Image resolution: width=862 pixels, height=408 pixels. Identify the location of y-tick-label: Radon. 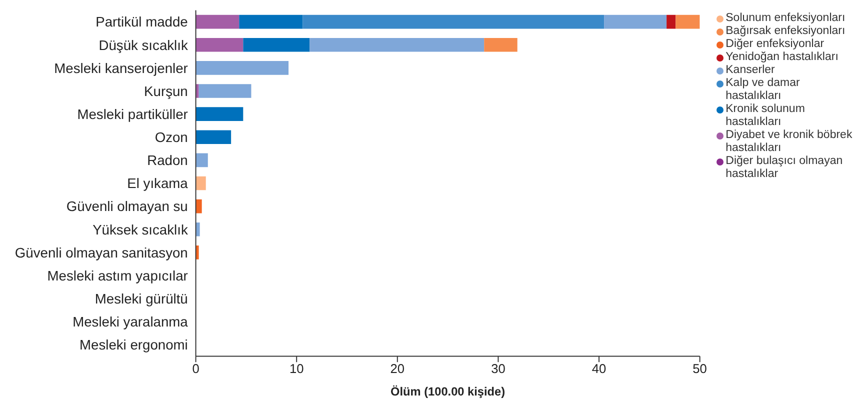
(167, 160).